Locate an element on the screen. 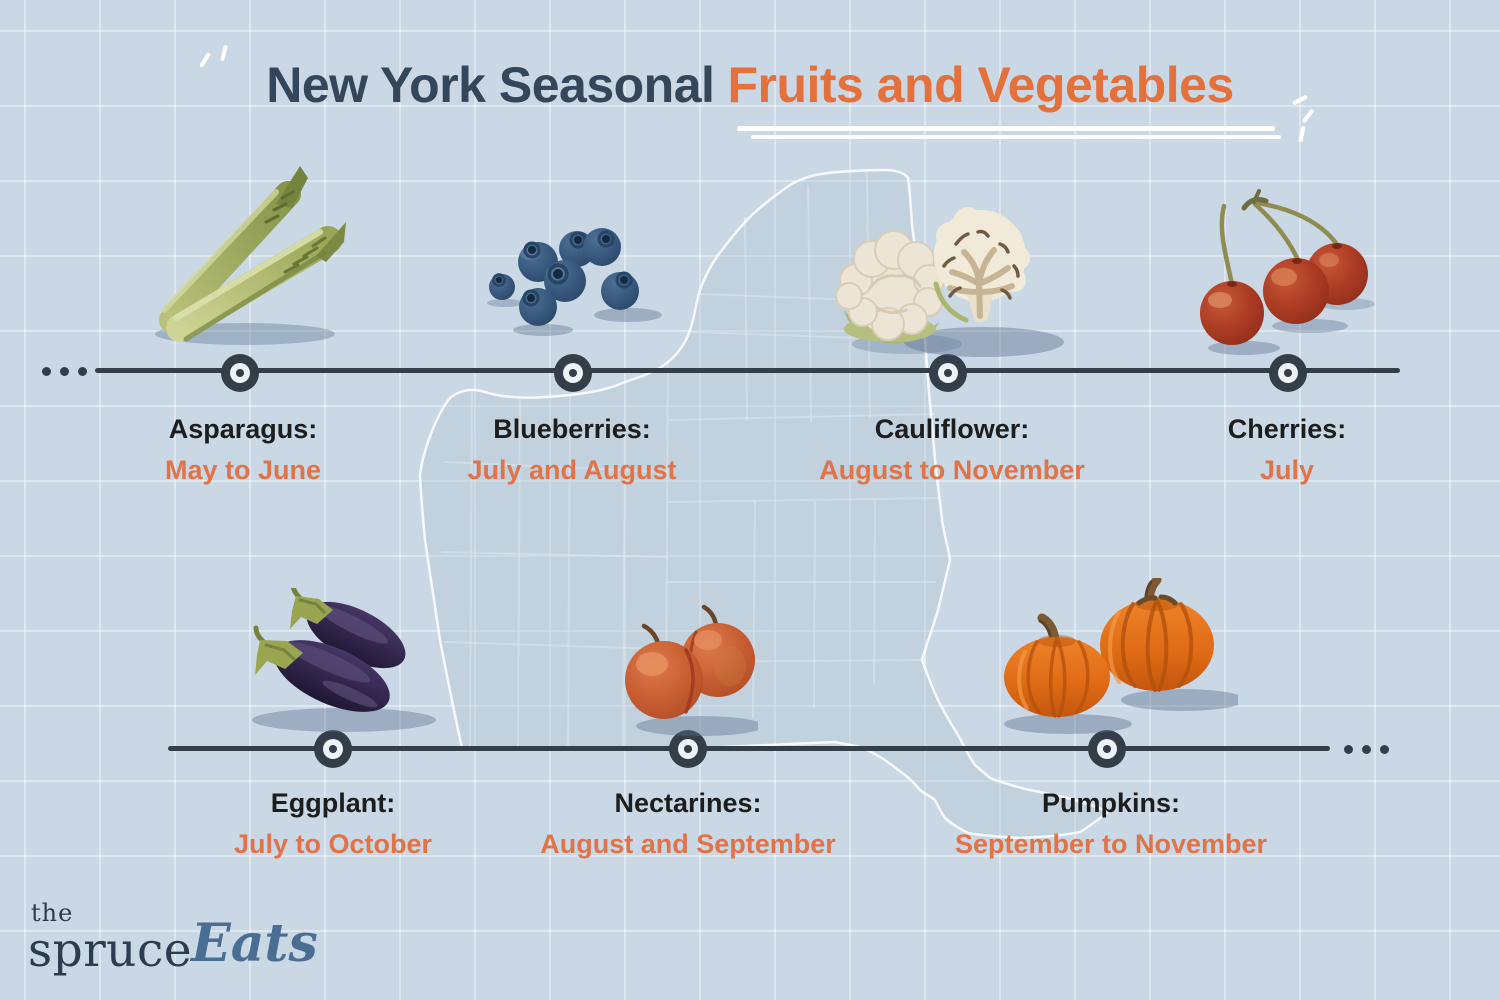  title-orange-text: Fruits and Vegetables is located at coordinates (980, 85).